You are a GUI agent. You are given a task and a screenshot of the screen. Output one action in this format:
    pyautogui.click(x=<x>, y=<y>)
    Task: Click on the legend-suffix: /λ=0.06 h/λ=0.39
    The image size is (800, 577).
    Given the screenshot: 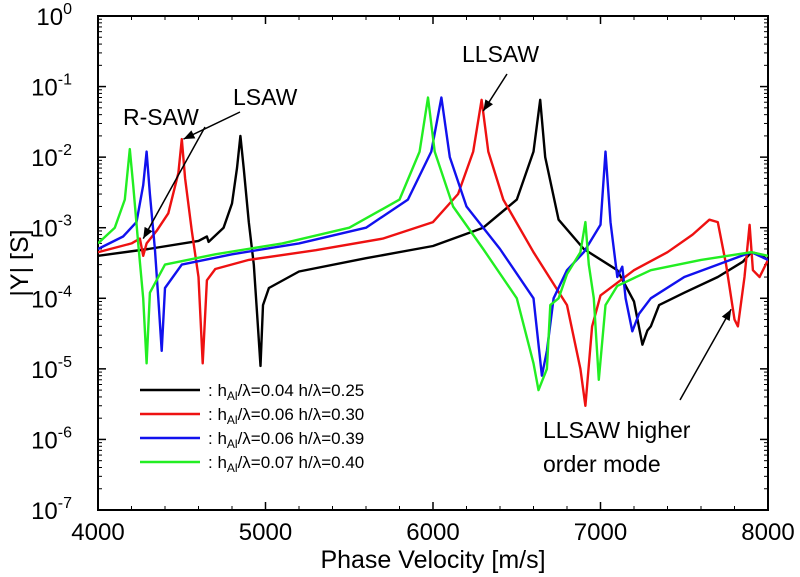 What is the action you would take?
    pyautogui.click(x=301, y=438)
    